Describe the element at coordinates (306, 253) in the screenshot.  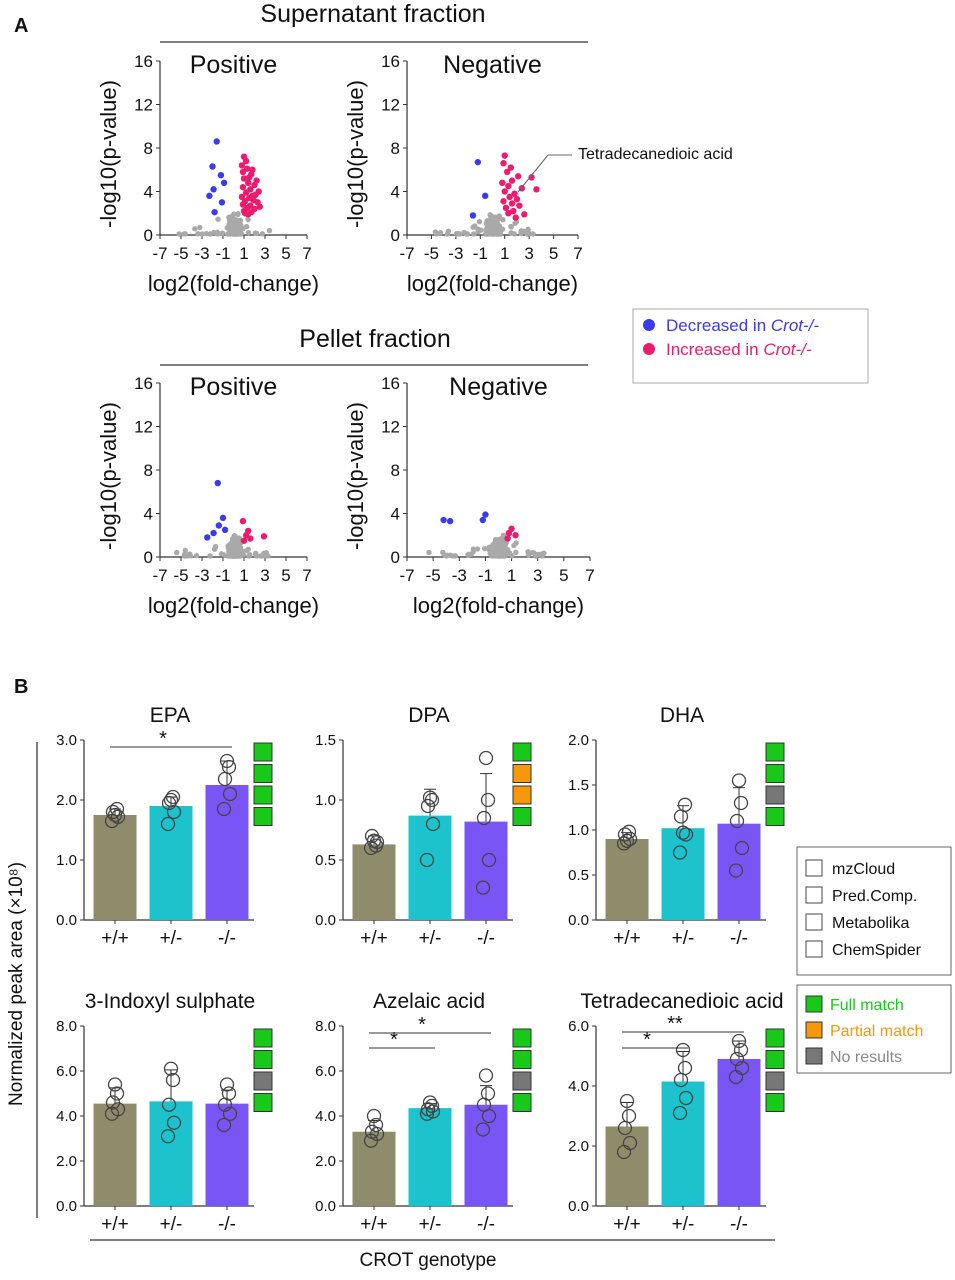
I see `x-tick-label: 7` at that location.